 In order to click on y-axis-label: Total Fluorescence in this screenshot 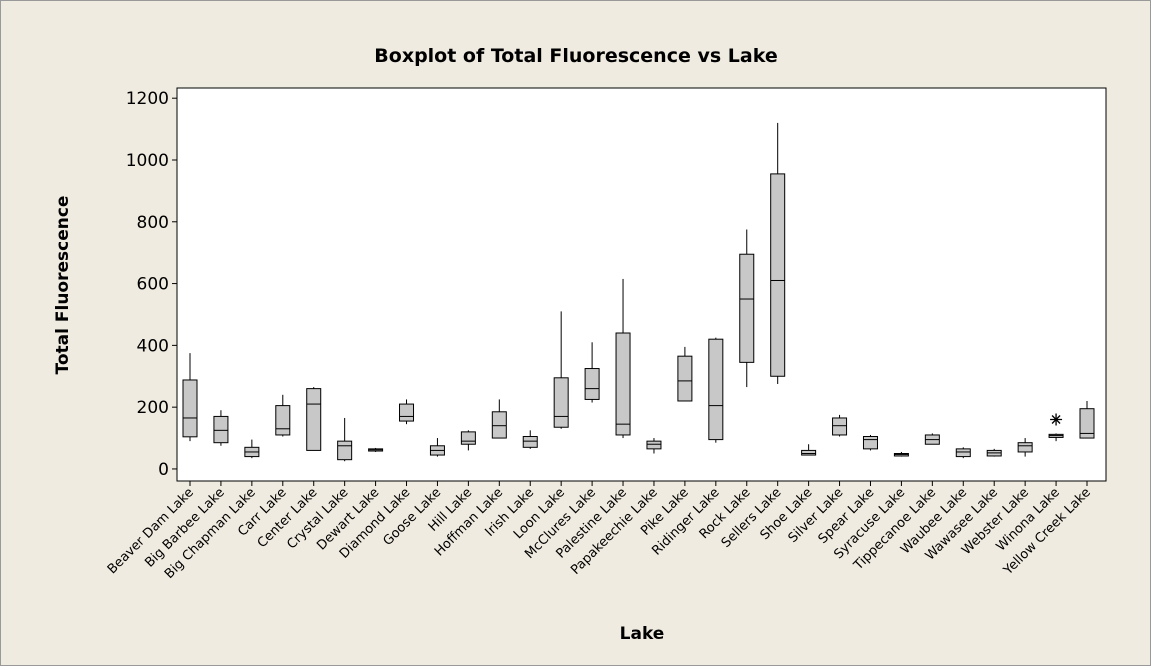, I will do `click(63, 285)`.